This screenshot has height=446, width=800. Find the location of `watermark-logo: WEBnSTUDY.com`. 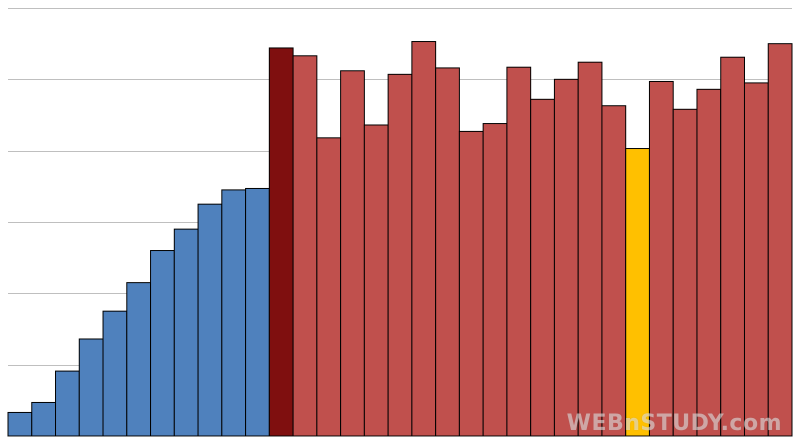

watermark-logo: WEBnSTUDY.com is located at coordinates (674, 423).